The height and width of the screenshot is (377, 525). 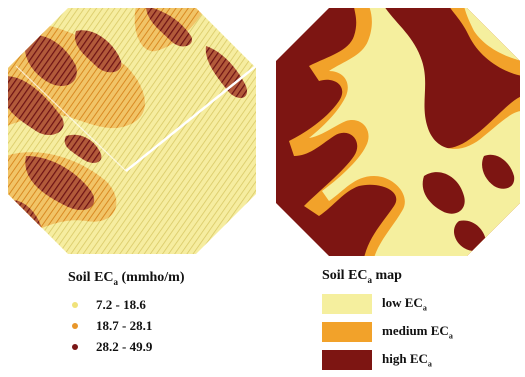 What do you see at coordinates (75, 326) in the screenshot?
I see `medium-dot-icon` at bounding box center [75, 326].